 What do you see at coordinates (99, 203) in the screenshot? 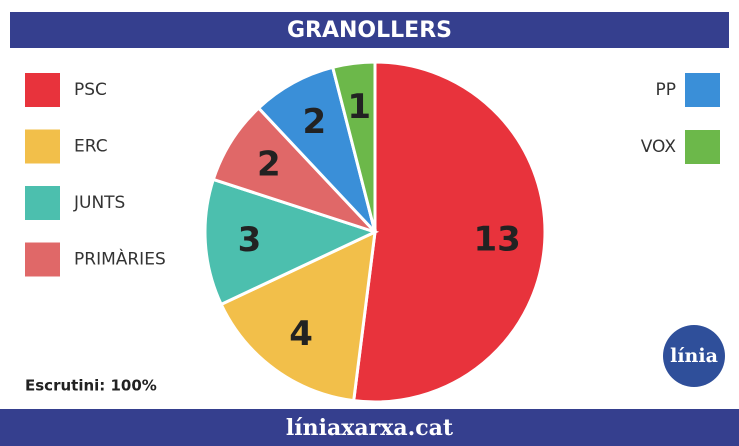
I see `legend-label: JUNTS` at bounding box center [99, 203].